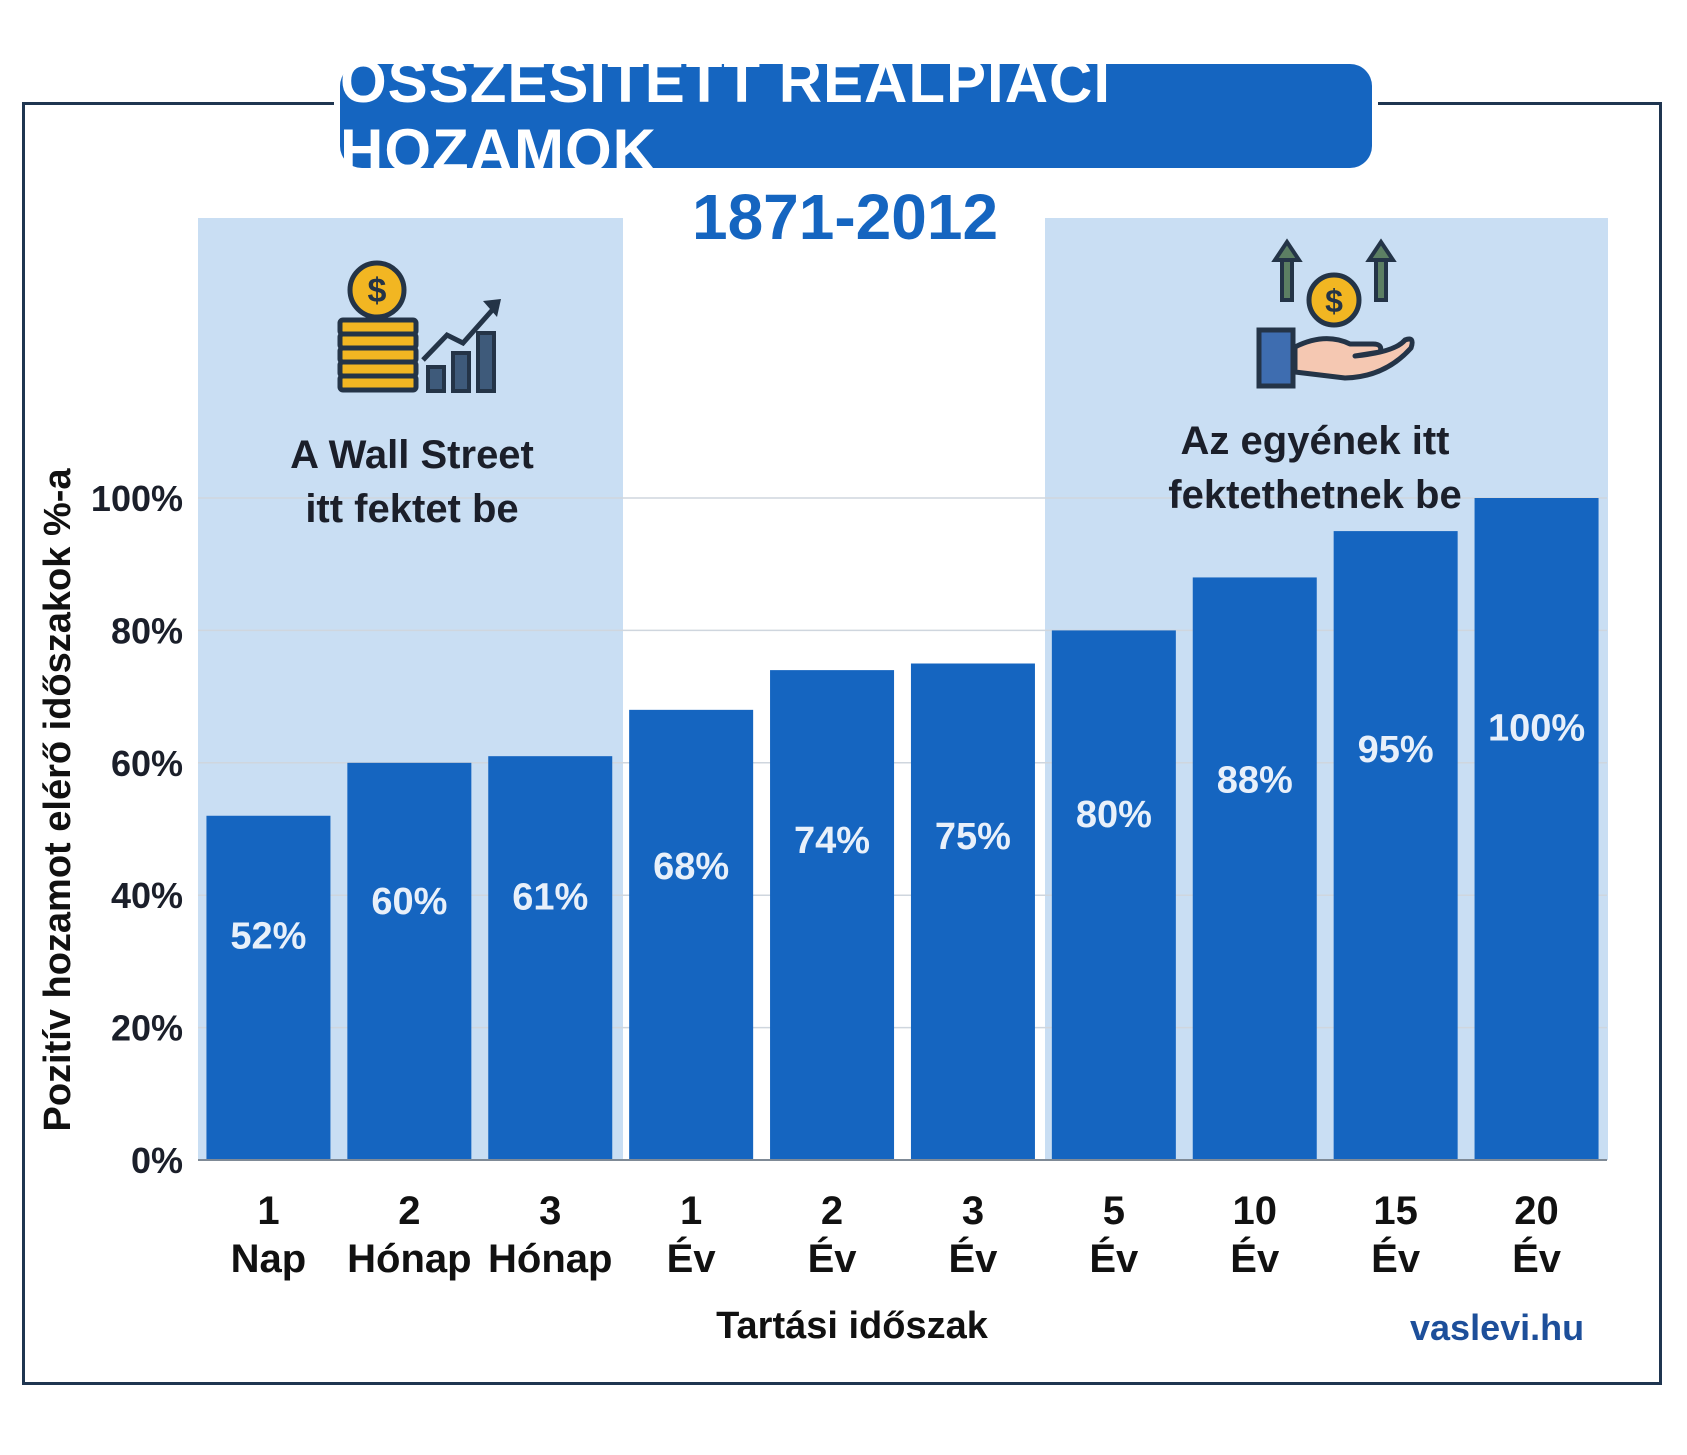 The image size is (1687, 1455). What do you see at coordinates (269, 1259) in the screenshot?
I see `x-tick-unit: Nap` at bounding box center [269, 1259].